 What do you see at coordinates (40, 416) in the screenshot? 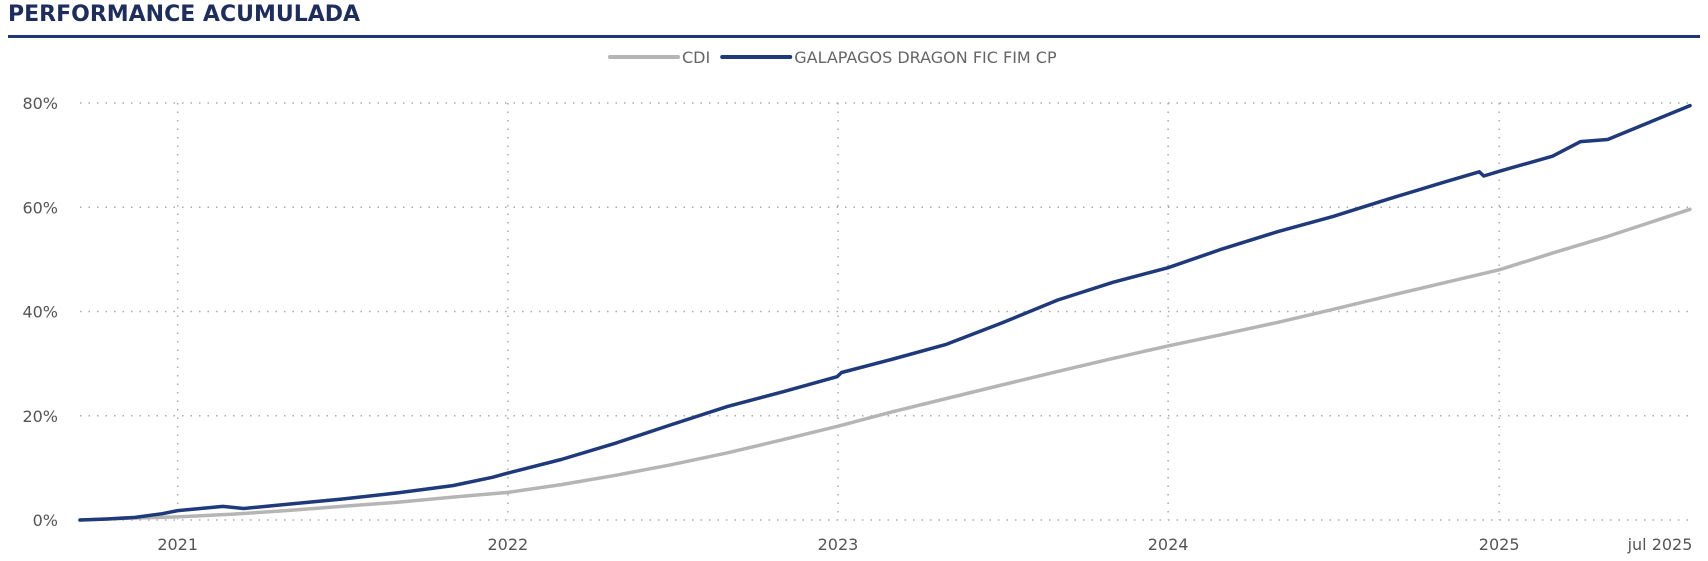
I see `y-tick-label: 20%` at bounding box center [40, 416].